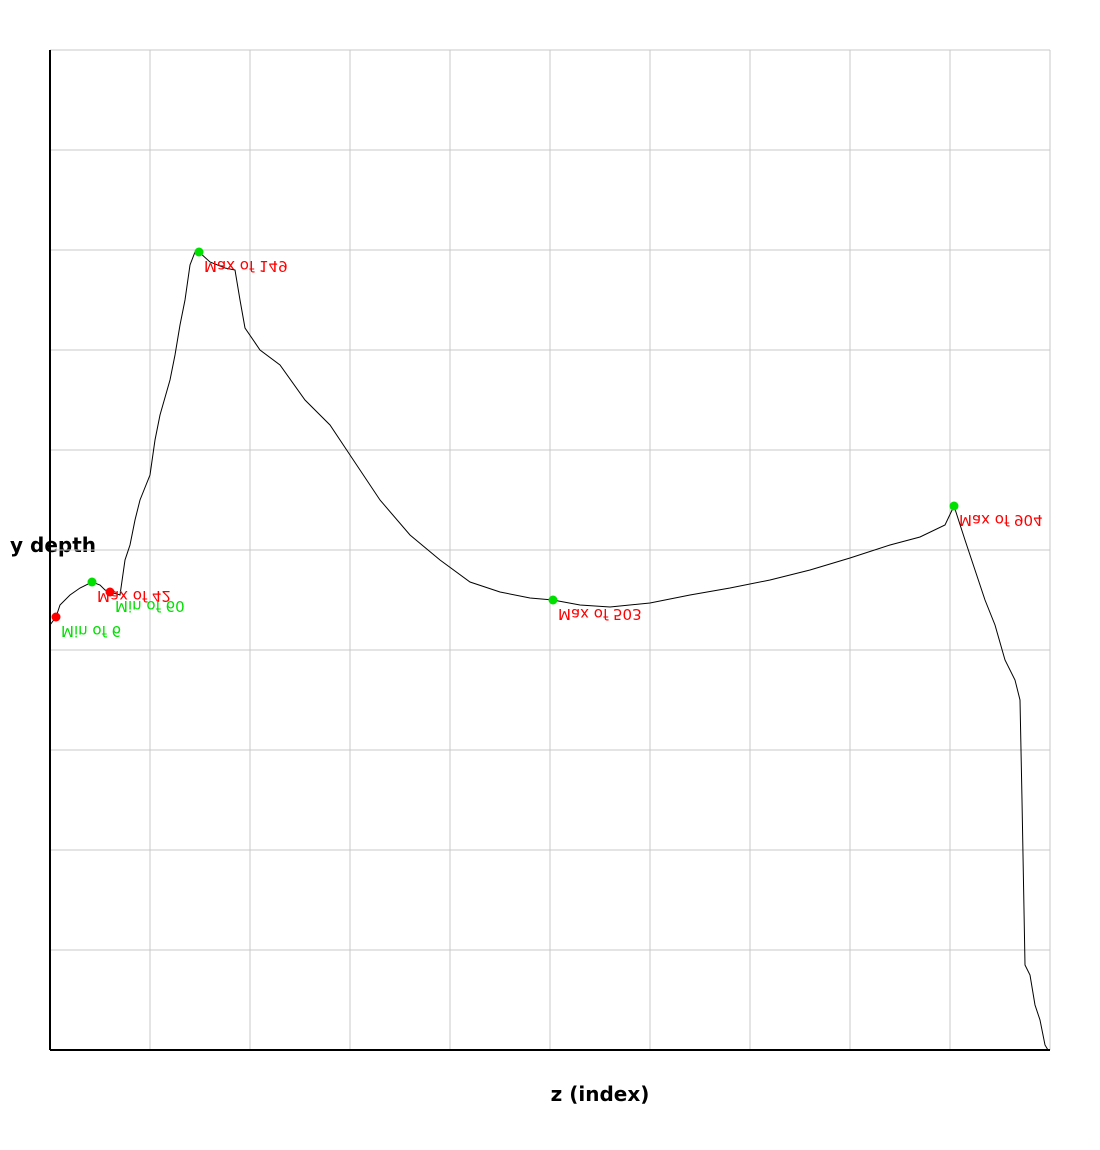 Image resolution: width=1100 pixels, height=1150 pixels. I want to click on extremum-label: Max of 503, so click(600, 614).